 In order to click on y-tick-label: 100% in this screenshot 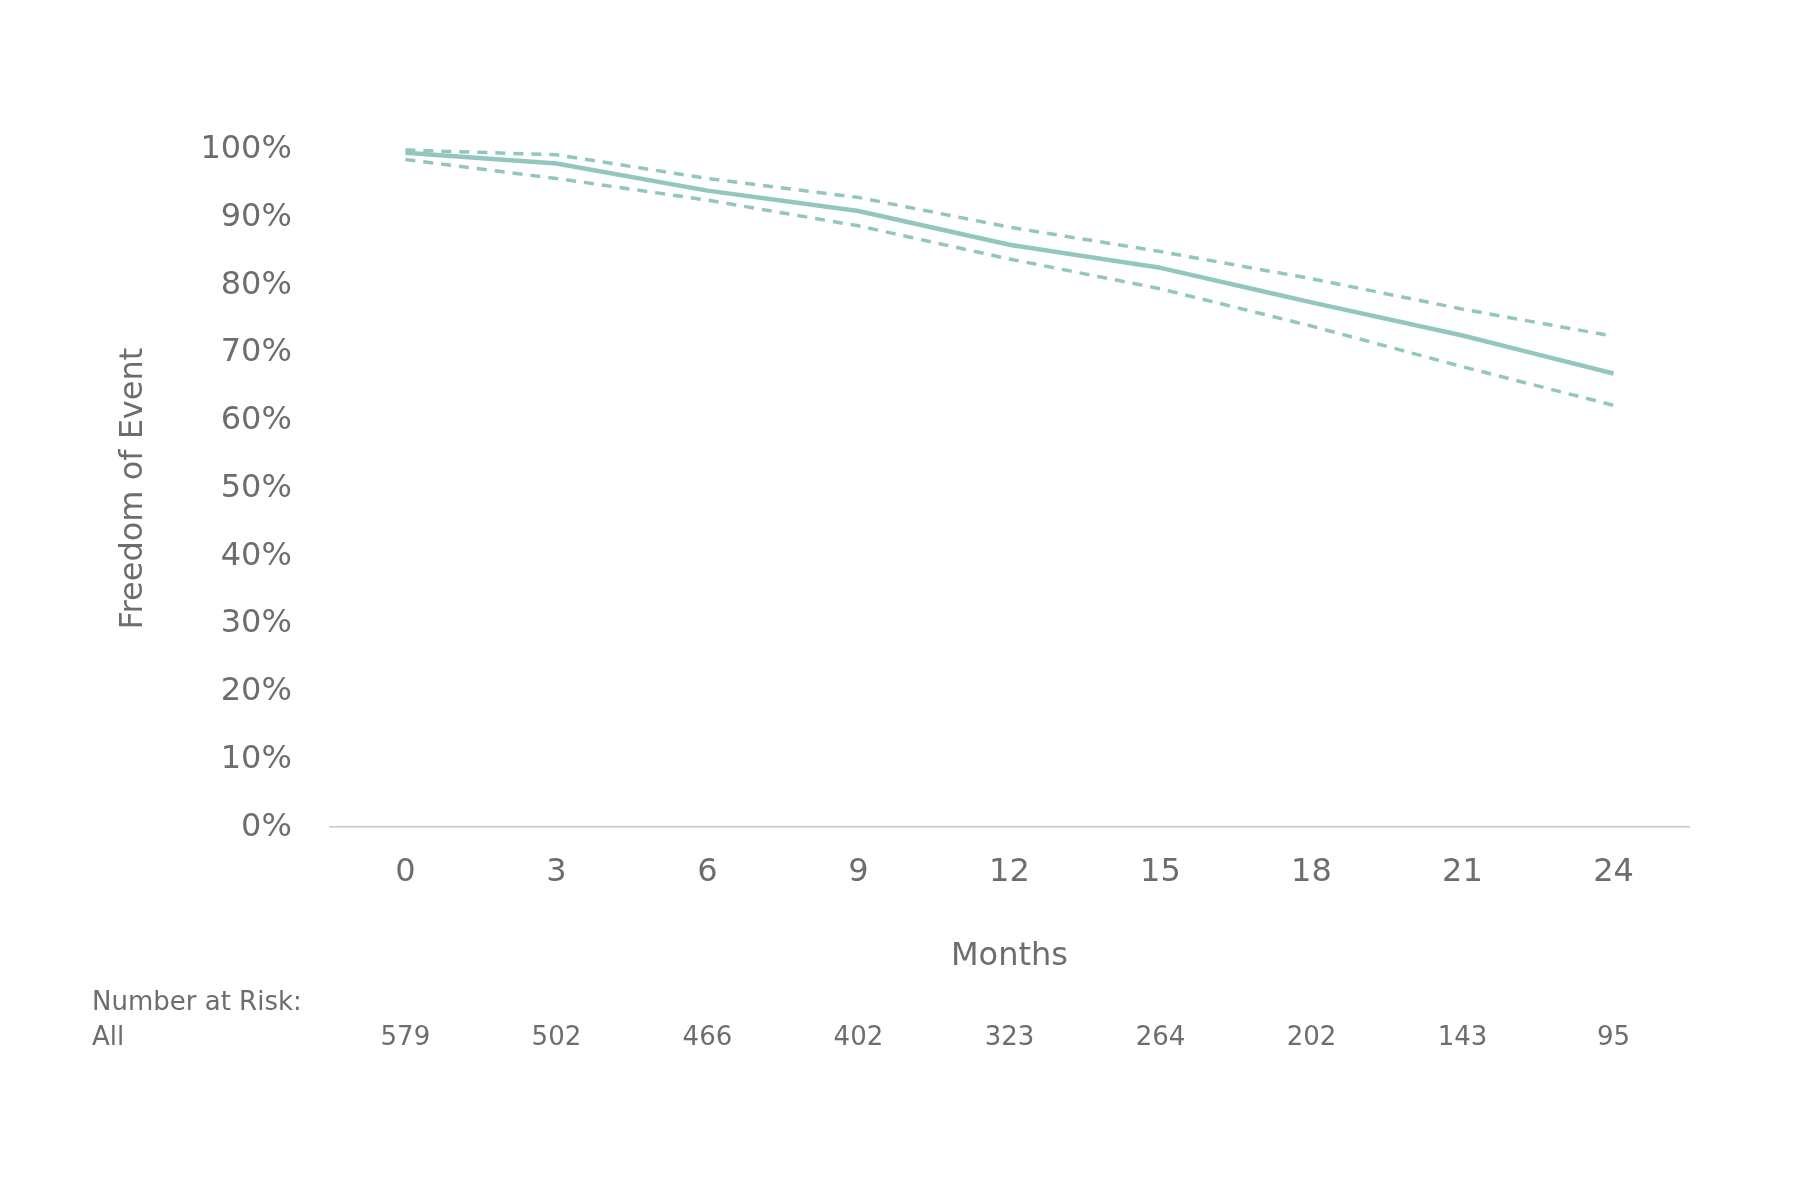, I will do `click(246, 147)`.